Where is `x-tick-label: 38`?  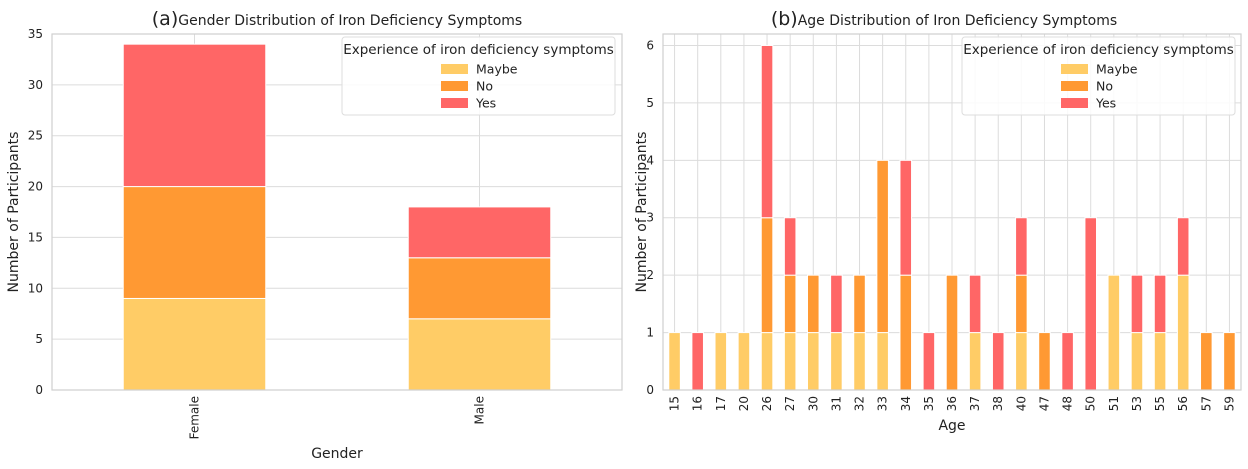
x-tick-label: 38 is located at coordinates (998, 403).